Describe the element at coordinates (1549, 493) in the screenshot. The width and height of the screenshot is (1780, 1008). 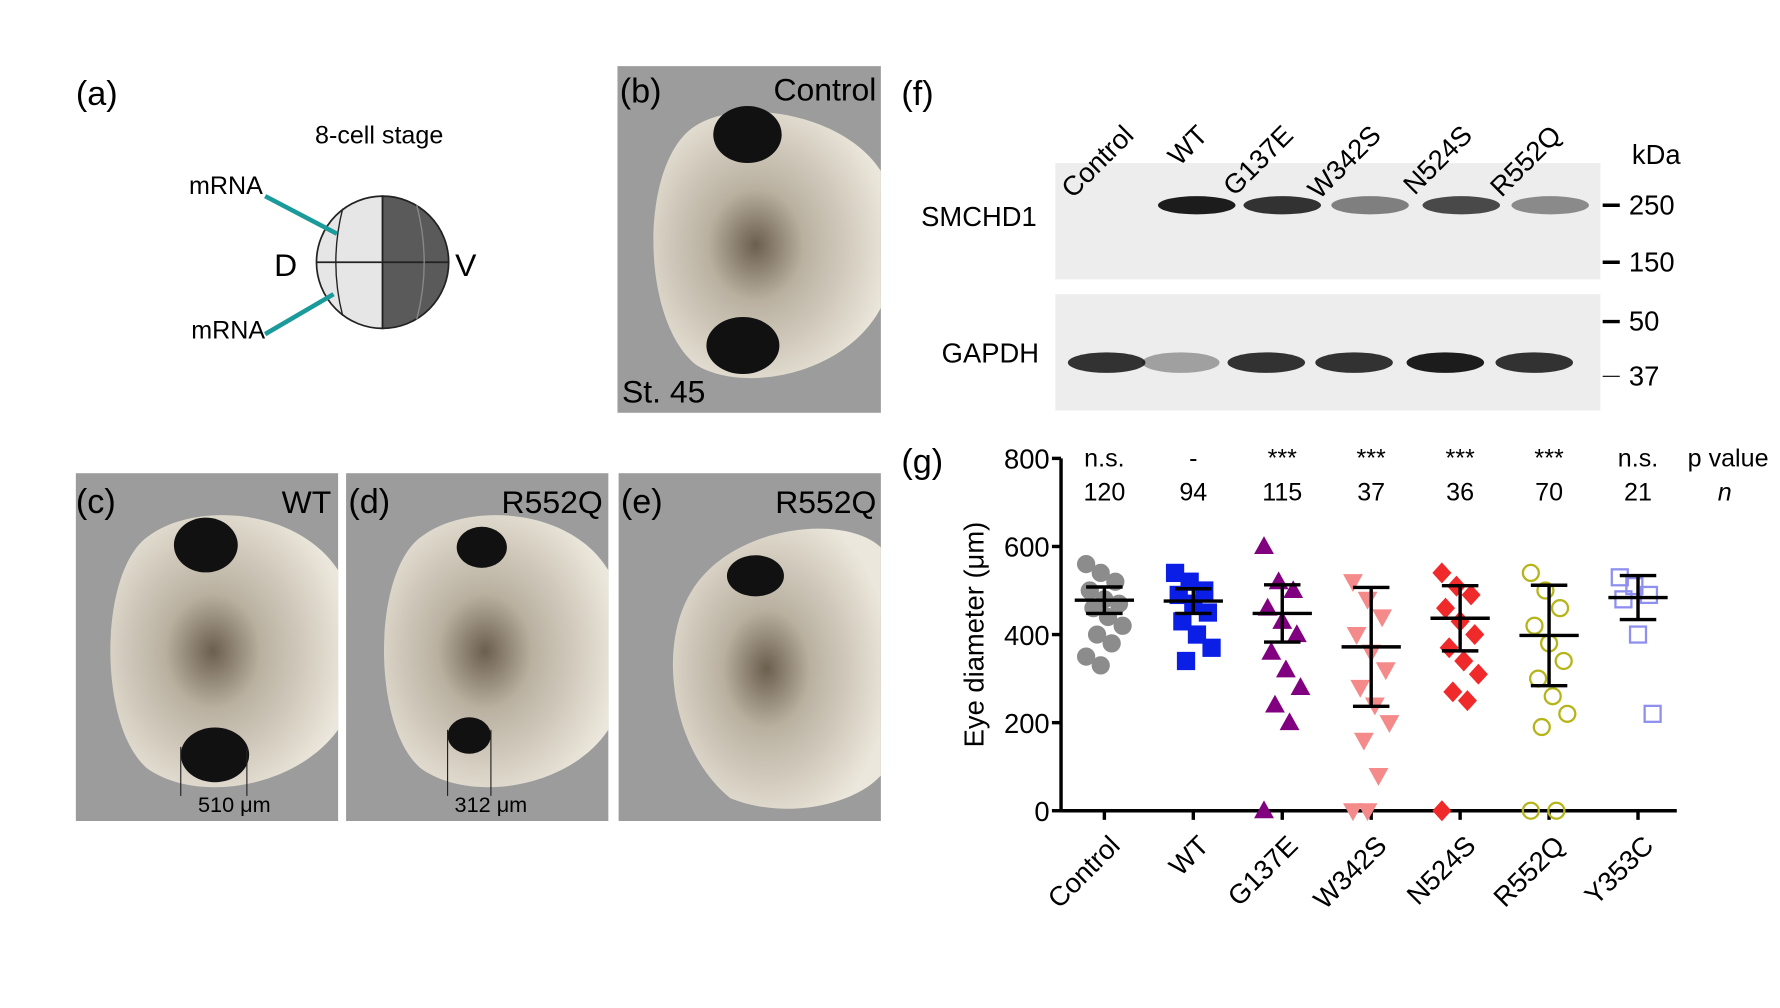
I see `n-label: 70` at that location.